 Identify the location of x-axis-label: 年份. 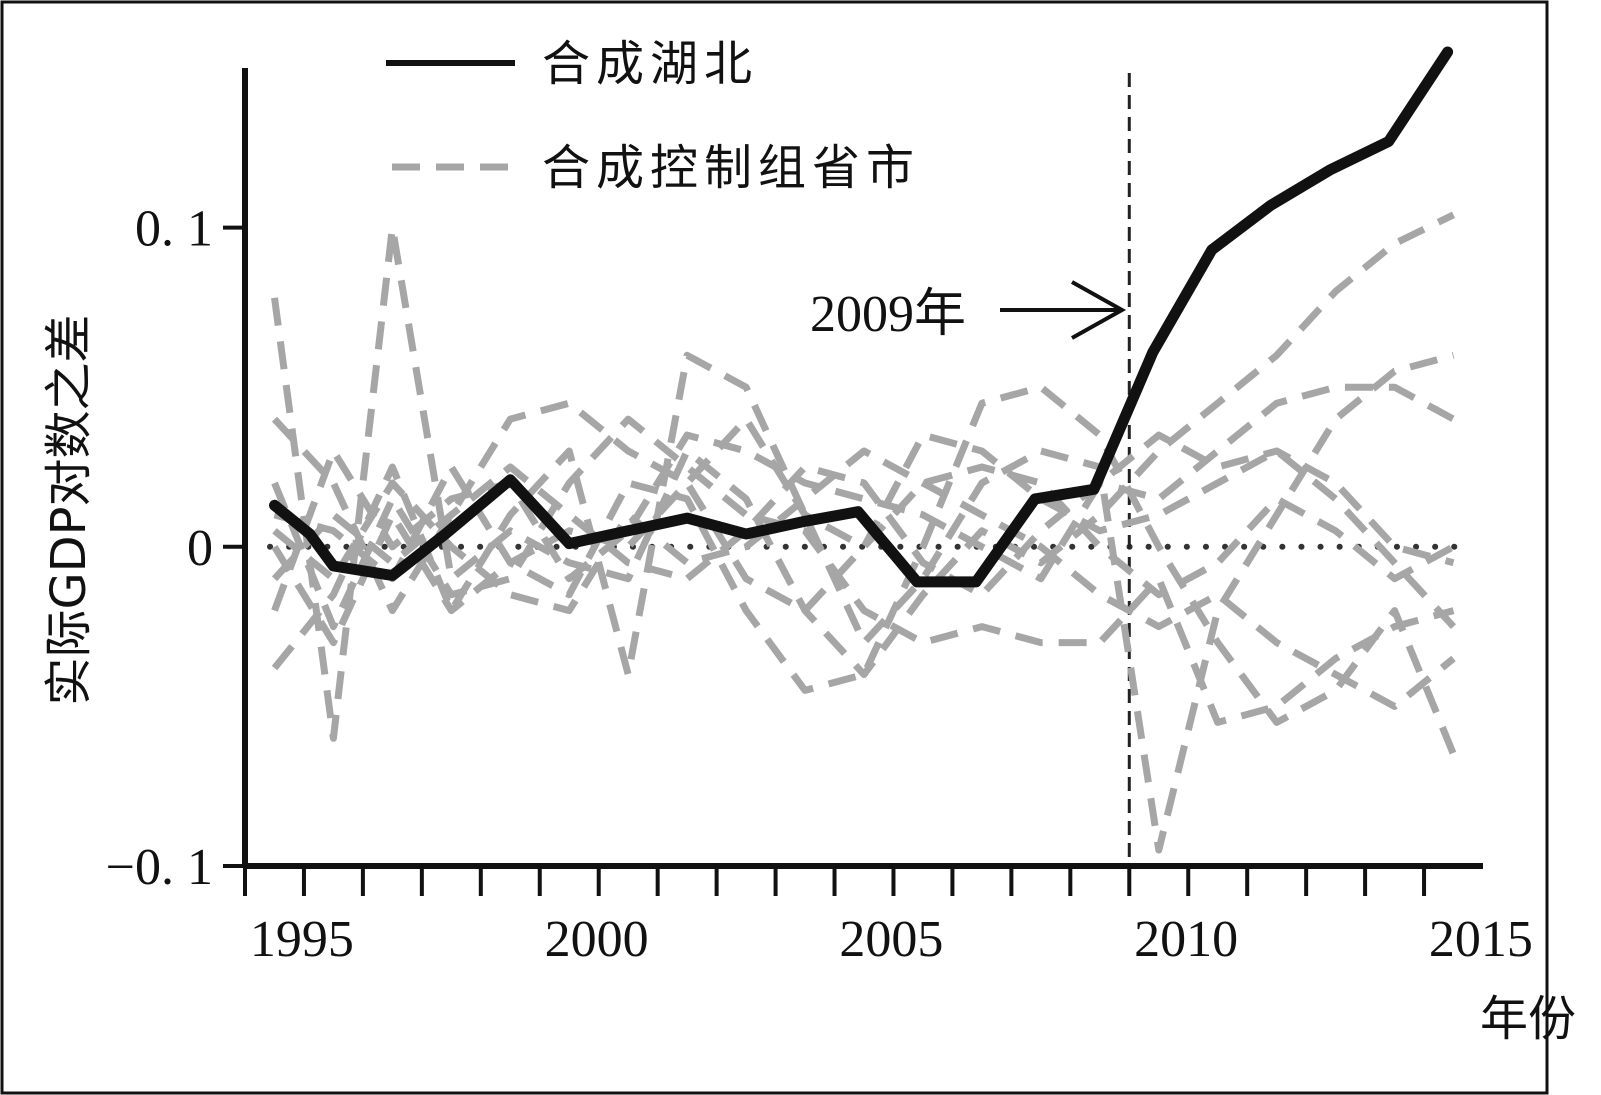
(1528, 1019).